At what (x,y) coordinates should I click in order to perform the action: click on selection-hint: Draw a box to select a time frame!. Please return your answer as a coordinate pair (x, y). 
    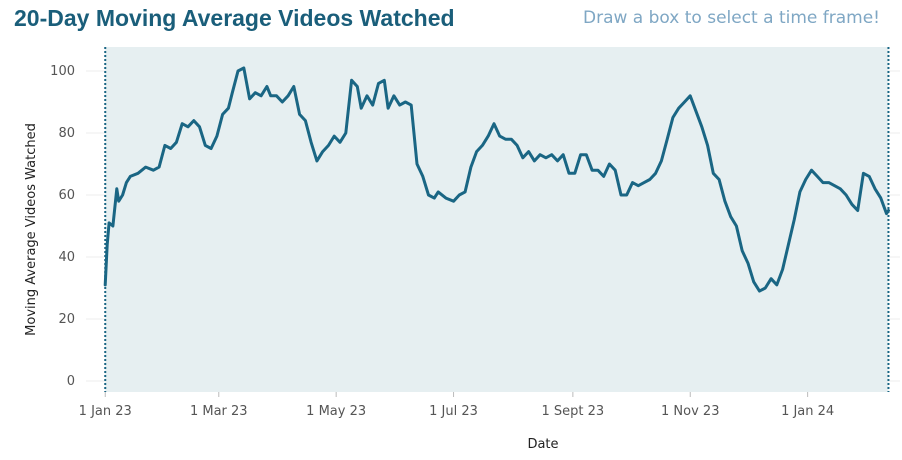
    Looking at the image, I should click on (731, 18).